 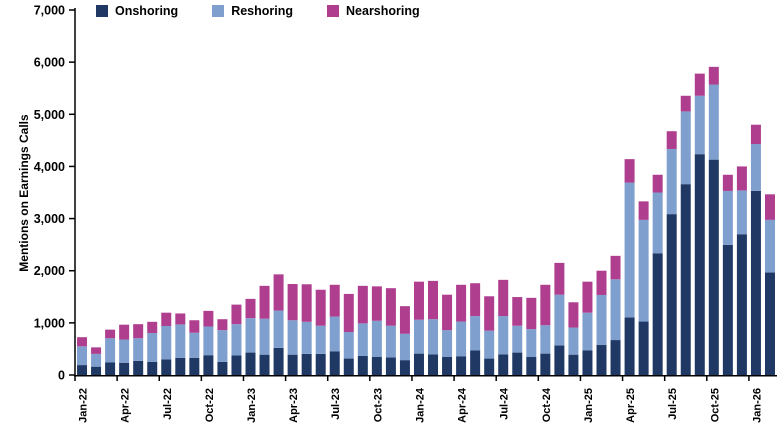 I want to click on x-tick-label: Oct-22, so click(x=210, y=405).